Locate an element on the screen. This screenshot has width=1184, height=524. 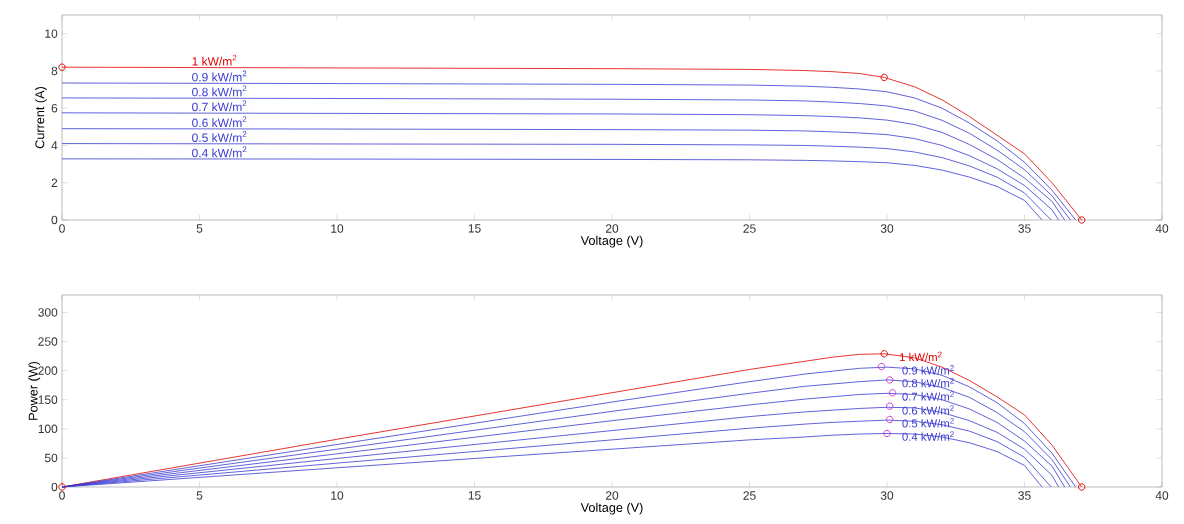
y-tick-label: 6 is located at coordinates (54, 108).